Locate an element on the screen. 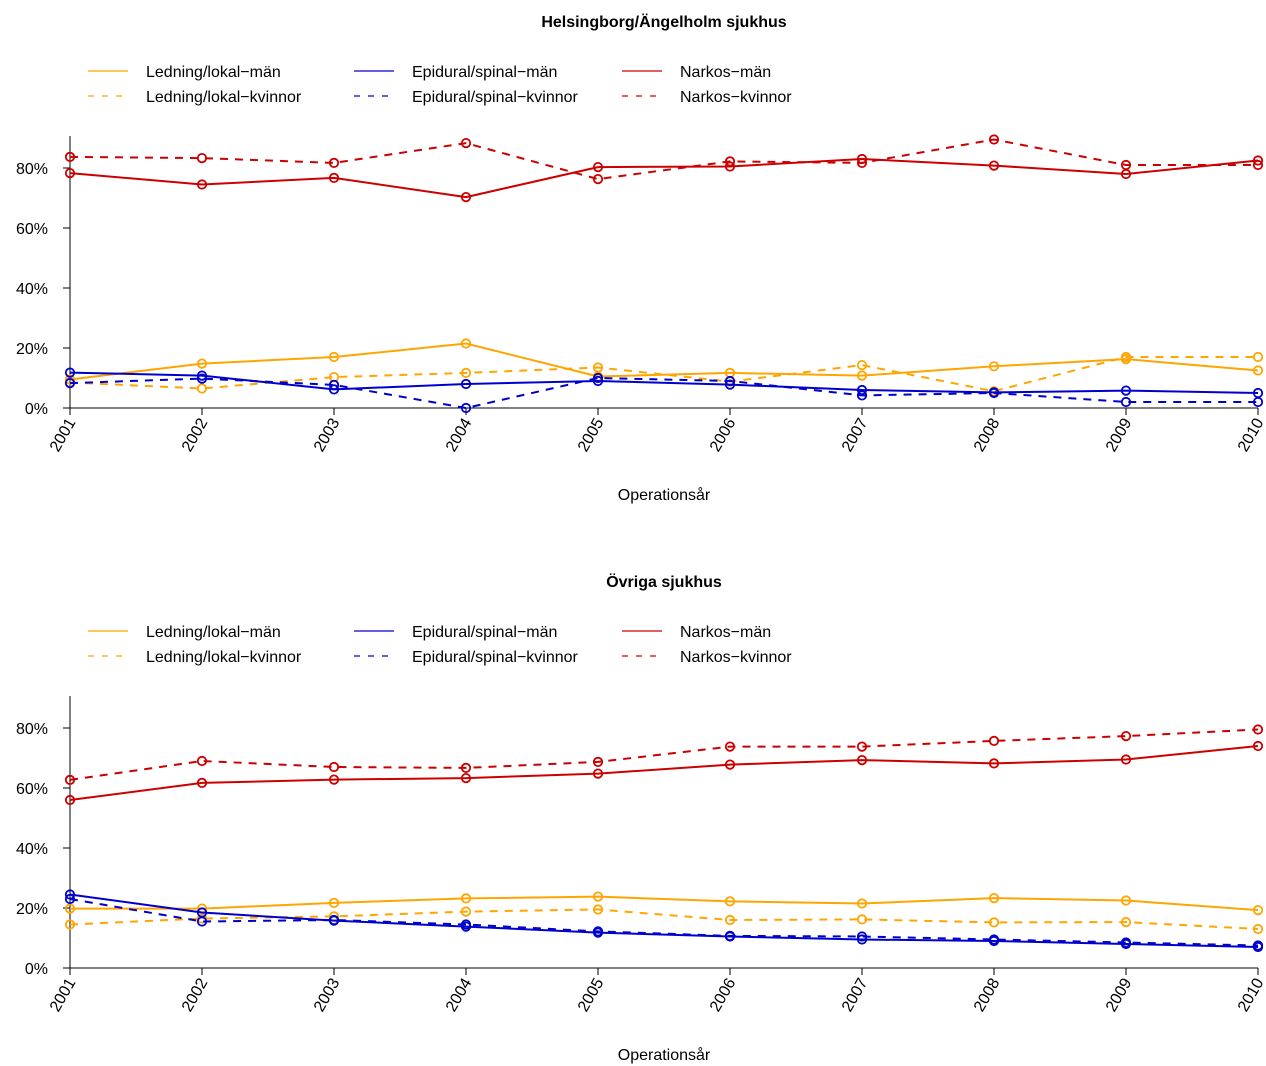  x-tick-label: 2003 is located at coordinates (327, 434).